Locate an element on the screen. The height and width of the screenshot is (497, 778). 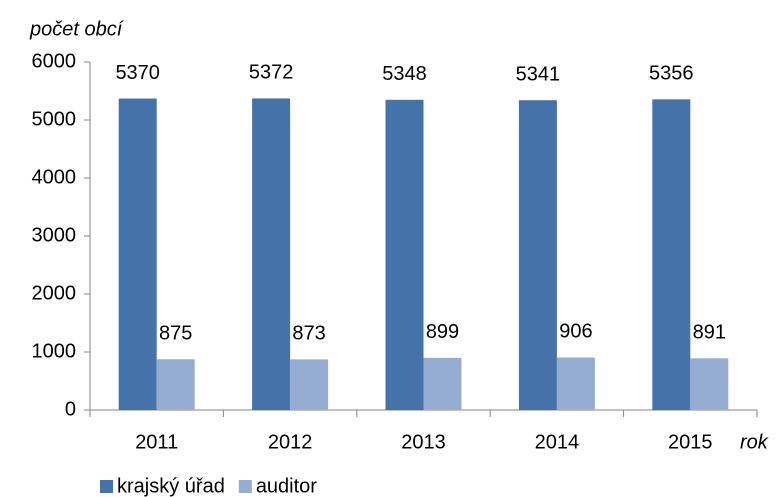
data-label: 5370 is located at coordinates (137, 73).